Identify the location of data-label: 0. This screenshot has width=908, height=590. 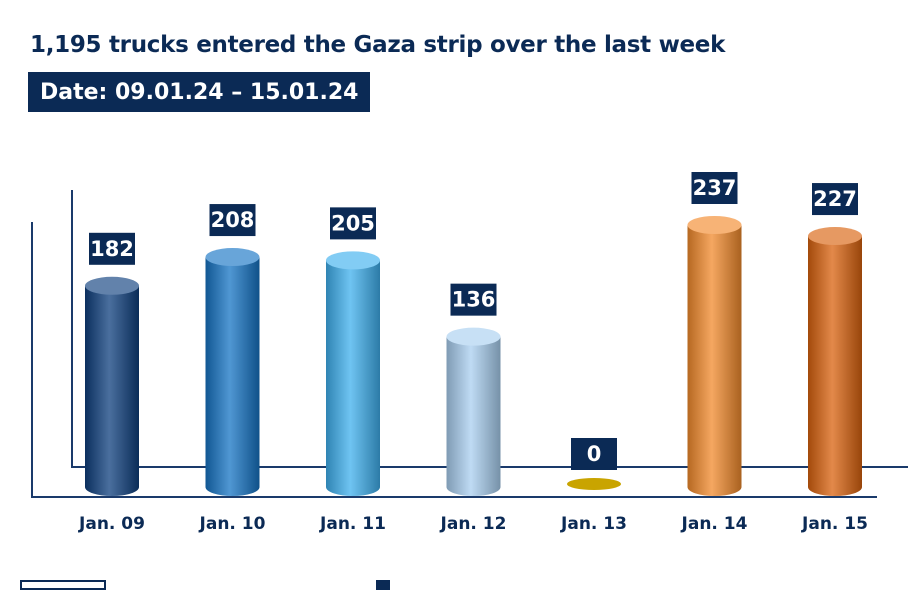
(594, 454).